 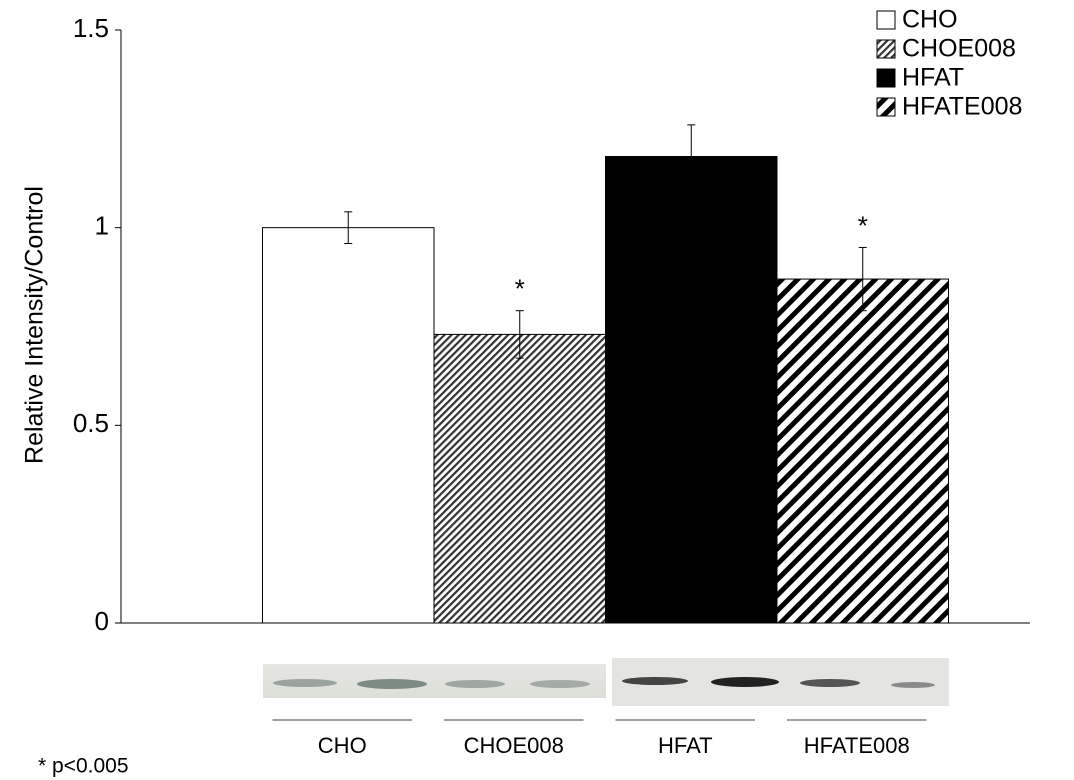 What do you see at coordinates (35, 325) in the screenshot?
I see `y-axis-label: Relative Intensity/Control` at bounding box center [35, 325].